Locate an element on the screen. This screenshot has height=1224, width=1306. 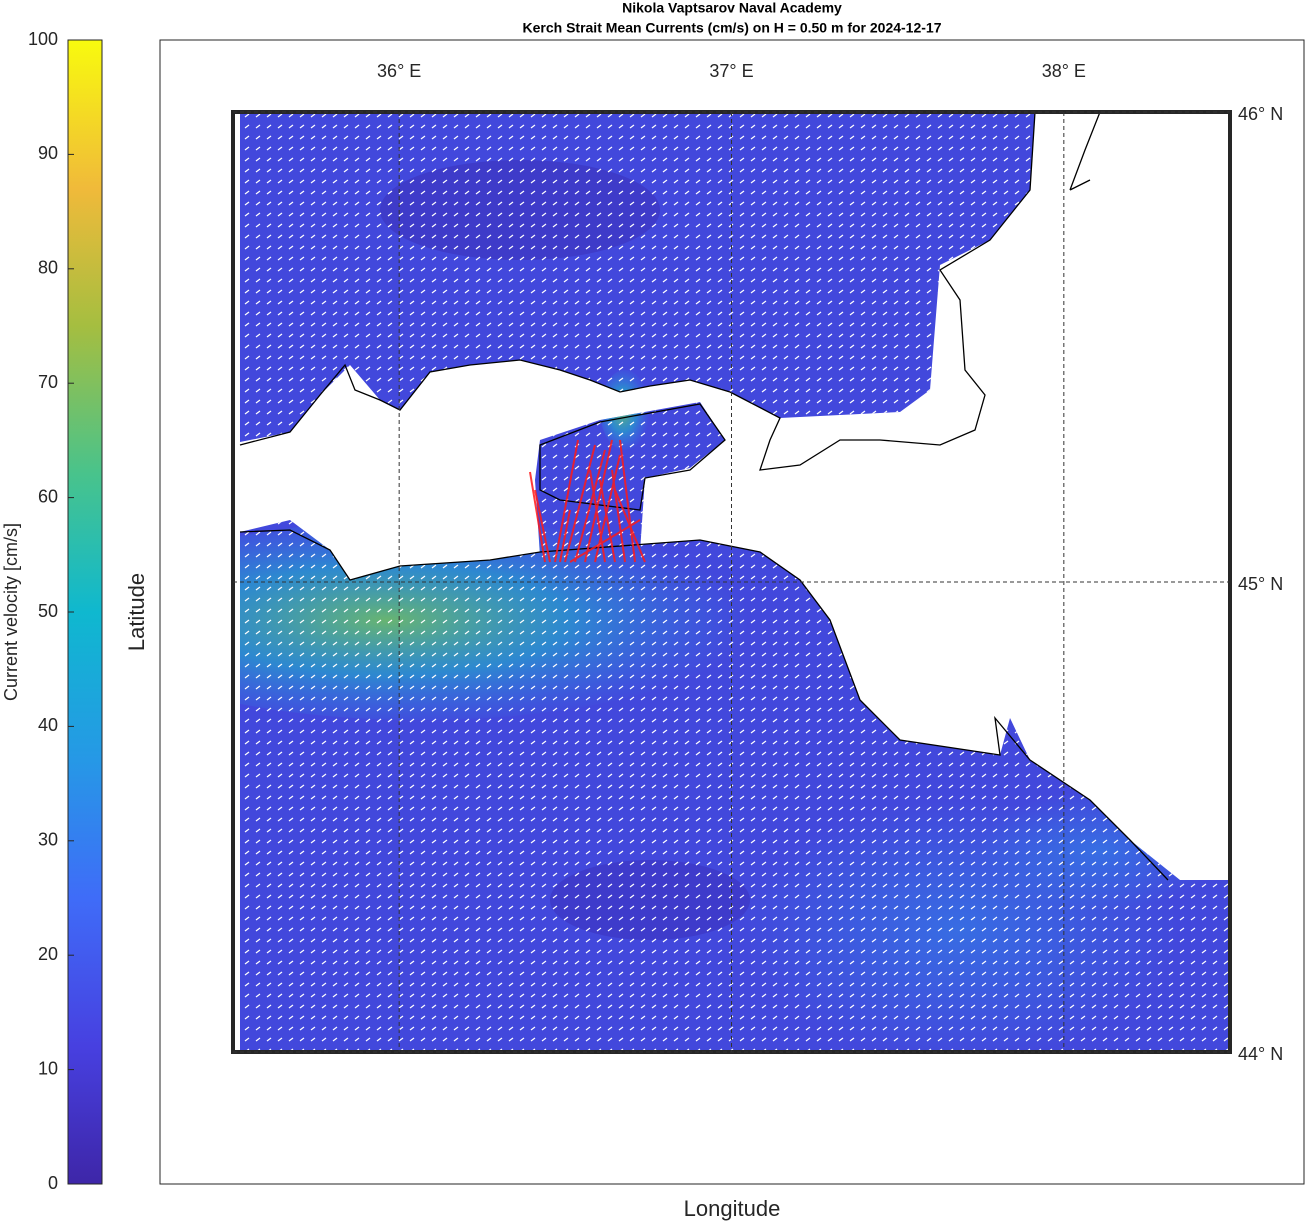
colorbar-tick-label: 40 is located at coordinates (48, 725).